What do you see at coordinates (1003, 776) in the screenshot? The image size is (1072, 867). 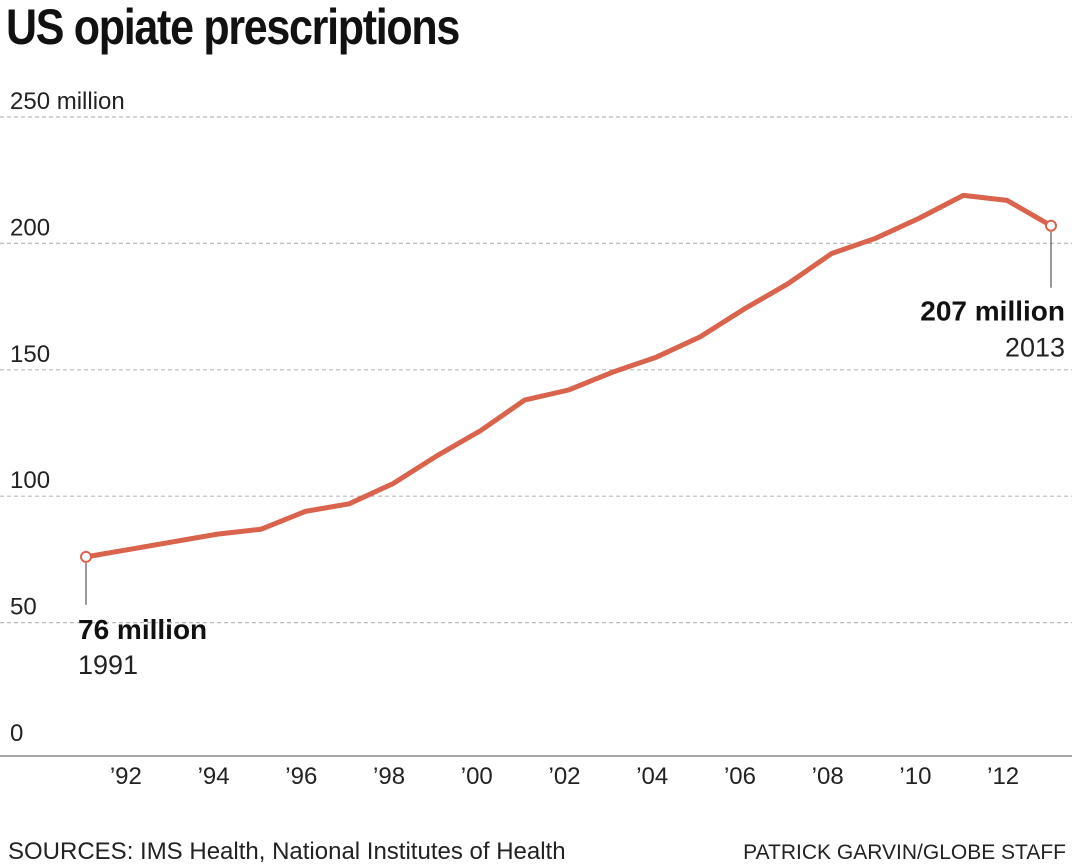 I see `x-tick-label: ’12` at bounding box center [1003, 776].